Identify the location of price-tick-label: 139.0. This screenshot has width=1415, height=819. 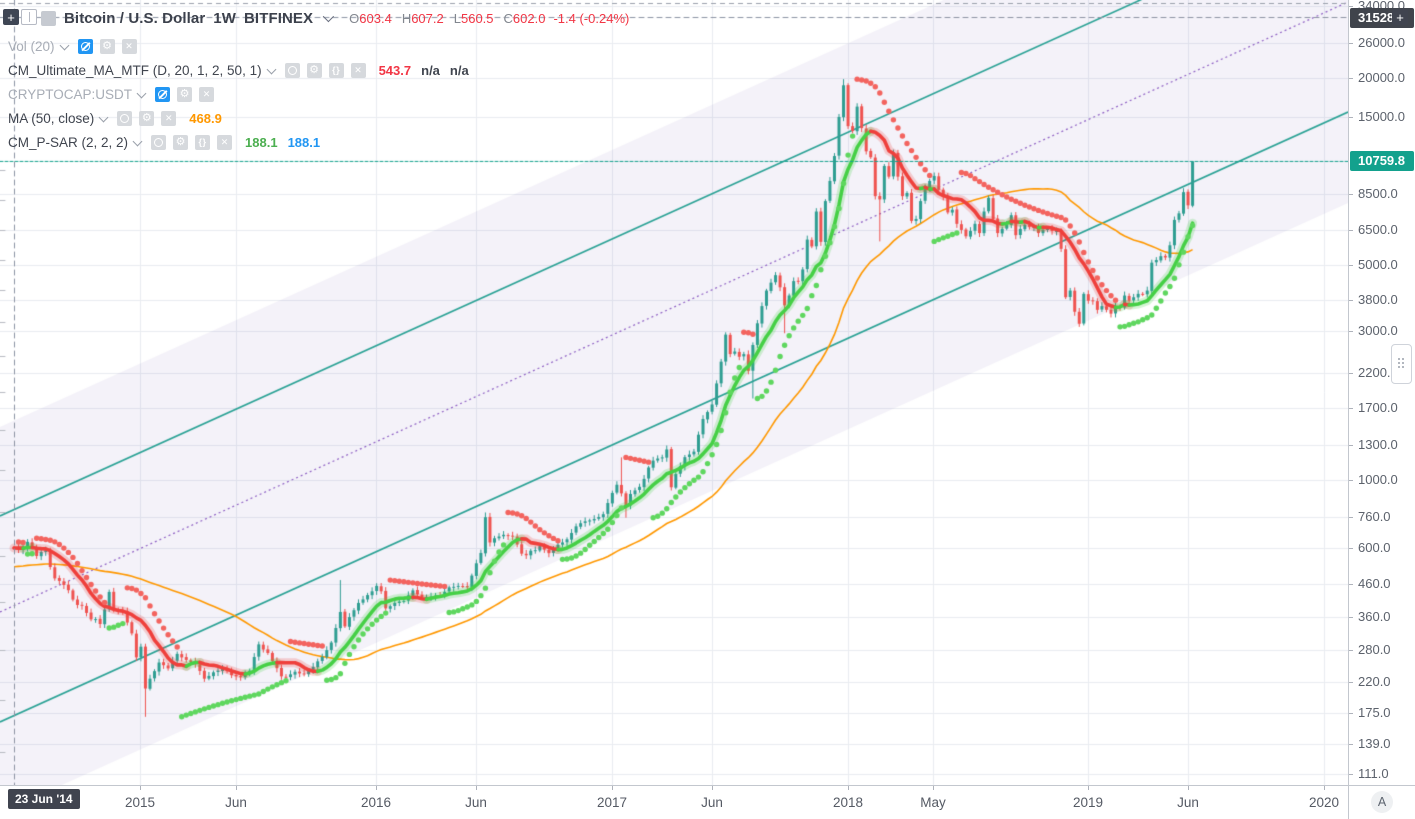
(1374, 743).